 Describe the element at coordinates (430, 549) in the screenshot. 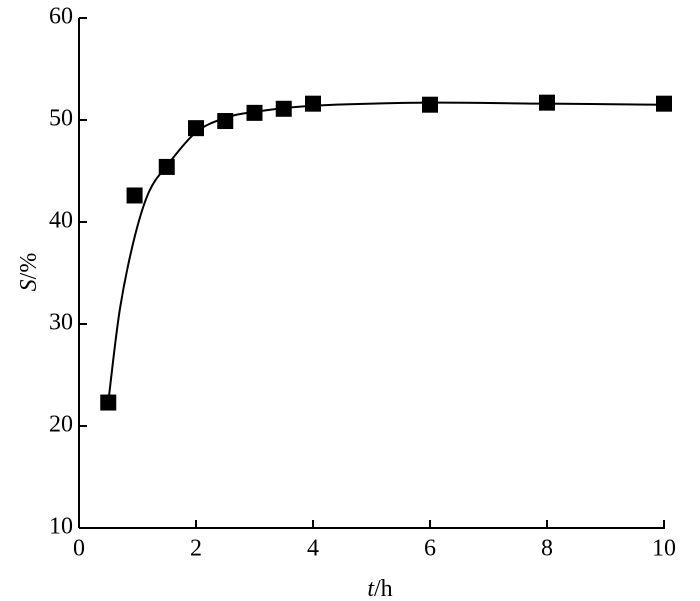

I see `x-tick-label: 6` at that location.